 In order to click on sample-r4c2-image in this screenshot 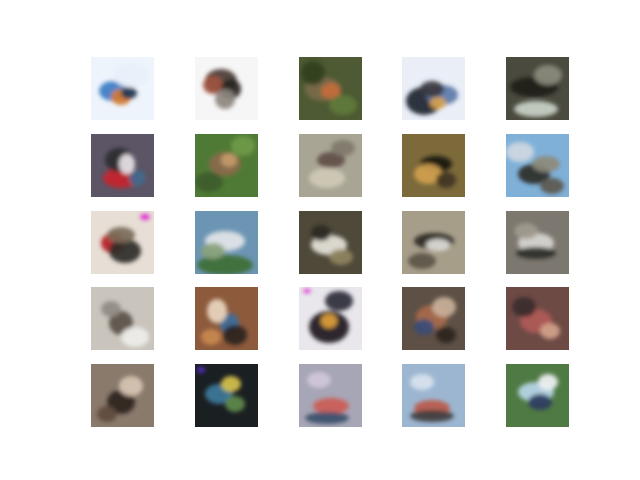, I will do `click(226, 318)`.